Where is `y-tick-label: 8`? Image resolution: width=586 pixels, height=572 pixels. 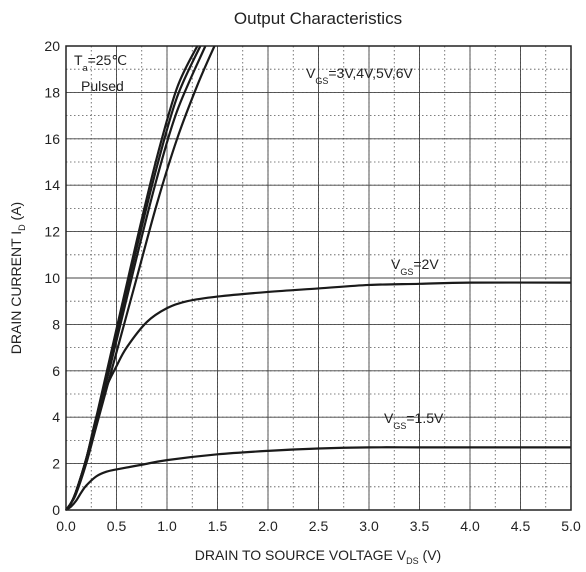
y-tick-label: 8 is located at coordinates (56, 324).